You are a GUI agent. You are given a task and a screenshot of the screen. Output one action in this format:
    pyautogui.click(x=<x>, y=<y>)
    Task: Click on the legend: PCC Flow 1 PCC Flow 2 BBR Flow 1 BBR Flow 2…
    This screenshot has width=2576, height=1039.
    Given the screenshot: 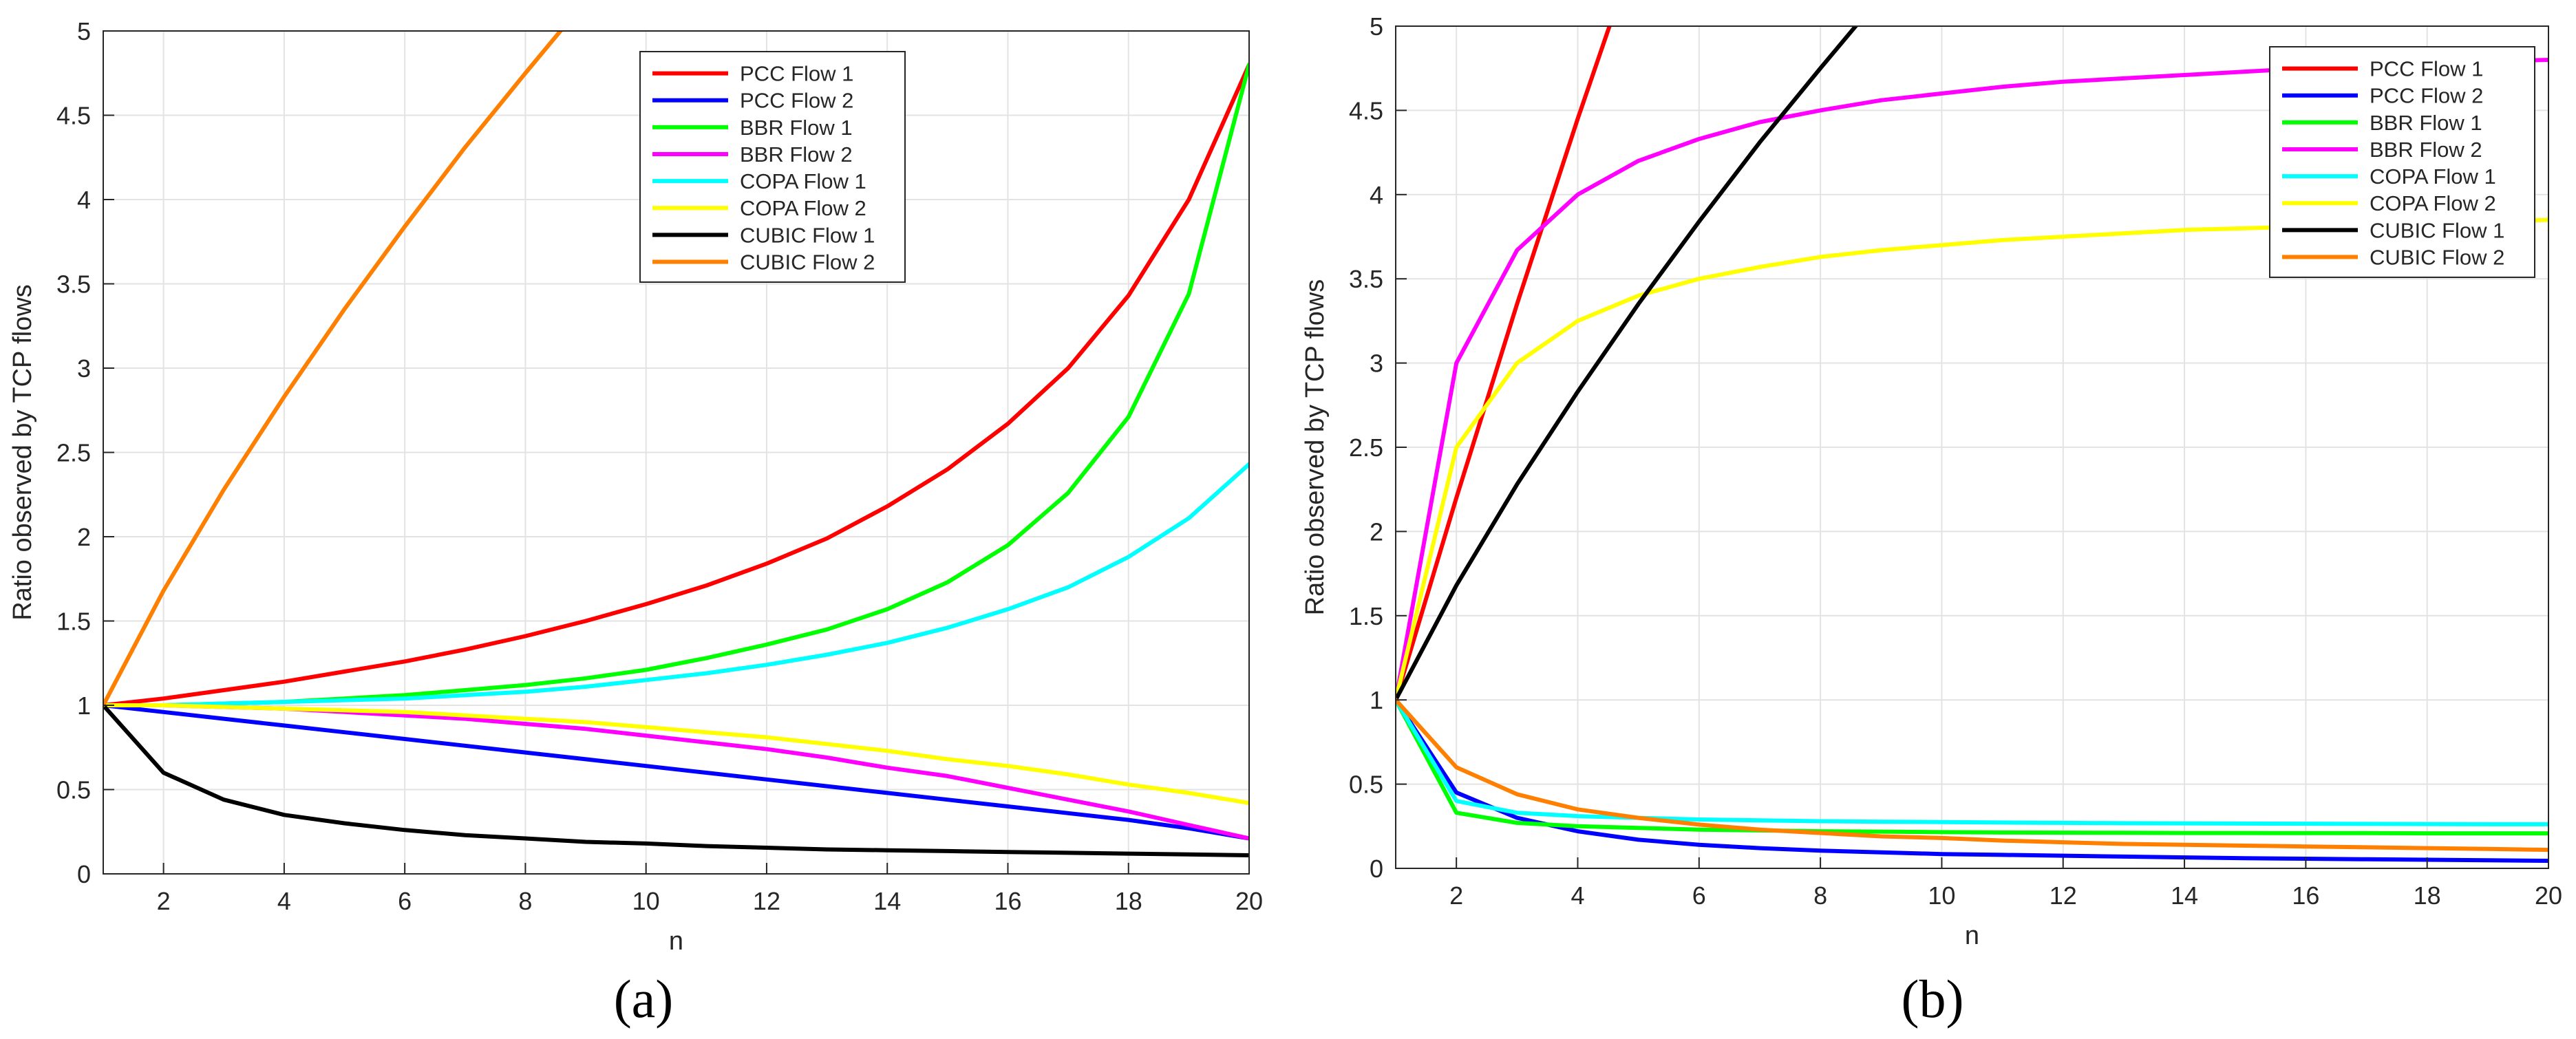 What is the action you would take?
    pyautogui.click(x=2402, y=162)
    